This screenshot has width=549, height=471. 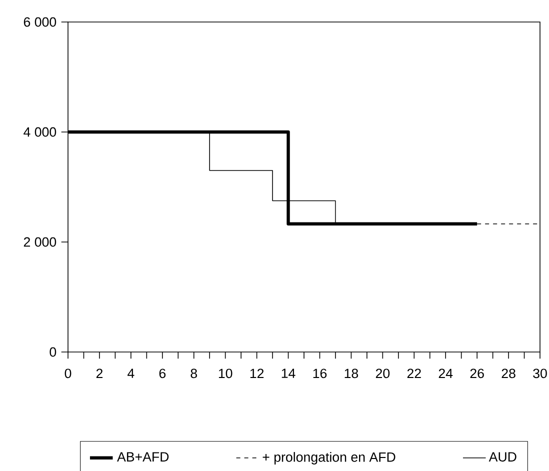 What do you see at coordinates (40, 242) in the screenshot?
I see `y-tick-label: 2 000` at bounding box center [40, 242].